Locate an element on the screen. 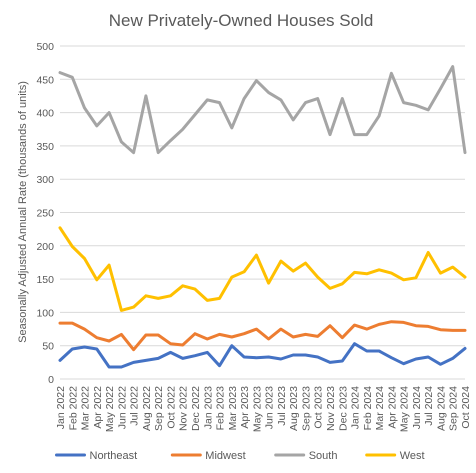  y-tick-label: 200 is located at coordinates (45, 247).